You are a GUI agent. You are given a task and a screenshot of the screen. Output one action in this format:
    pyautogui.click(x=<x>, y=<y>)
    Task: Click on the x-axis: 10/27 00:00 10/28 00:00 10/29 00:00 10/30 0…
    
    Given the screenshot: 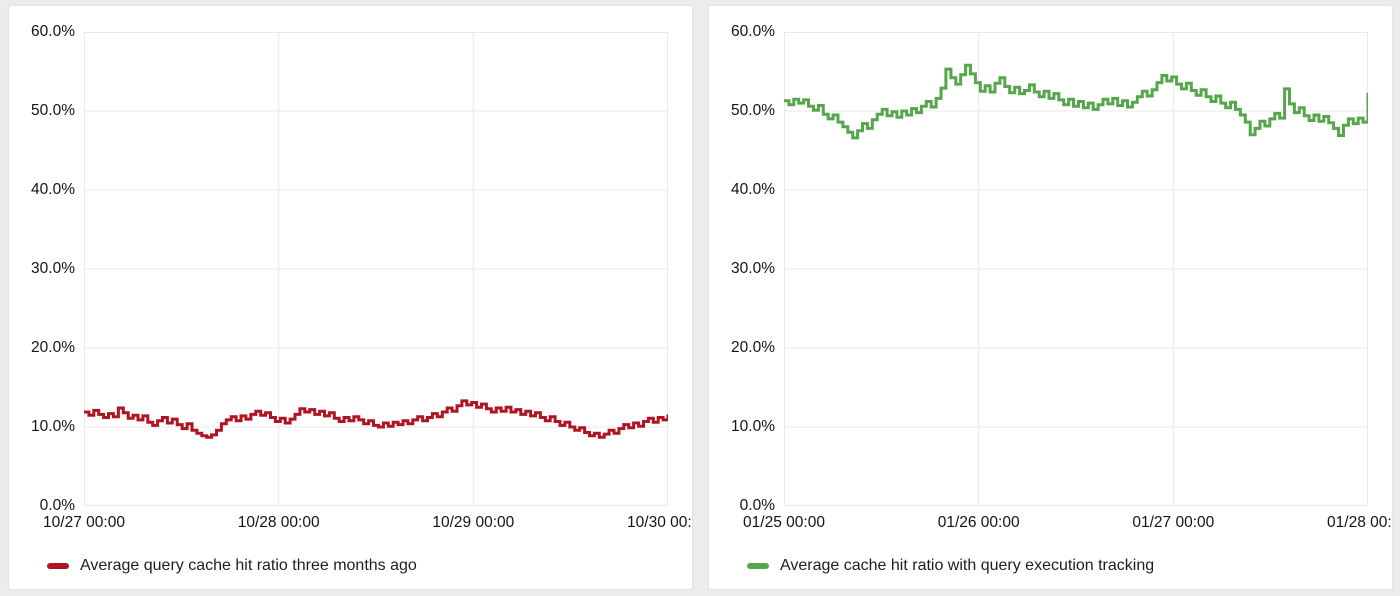 What is the action you would take?
    pyautogui.click(x=367, y=524)
    